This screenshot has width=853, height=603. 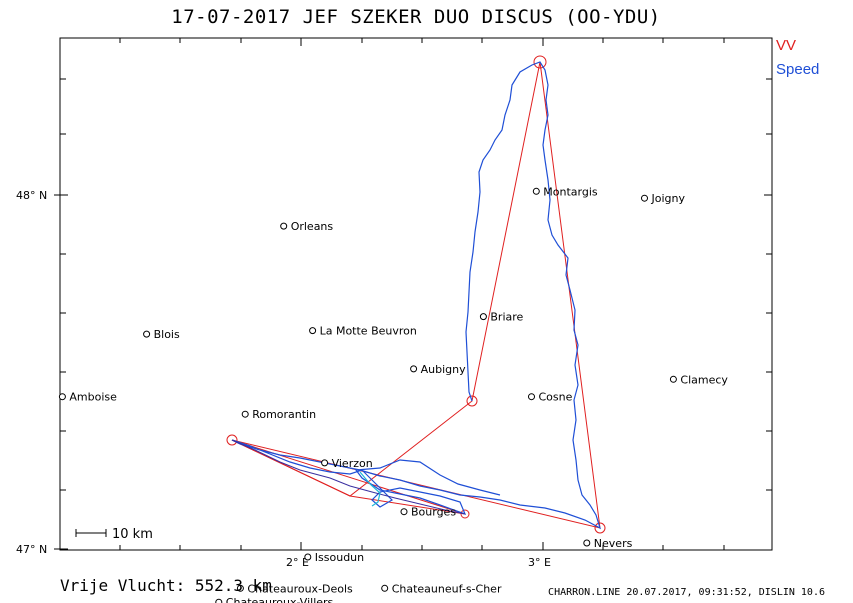 I want to click on lon-label-2: 2° E, so click(x=297, y=562).